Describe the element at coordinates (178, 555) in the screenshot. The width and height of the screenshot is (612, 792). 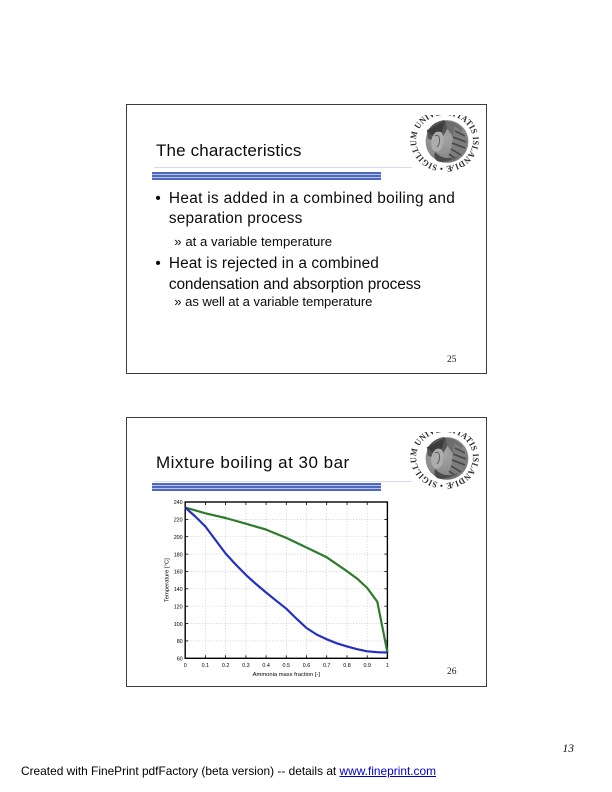
I see `svg-text: 180` at that location.